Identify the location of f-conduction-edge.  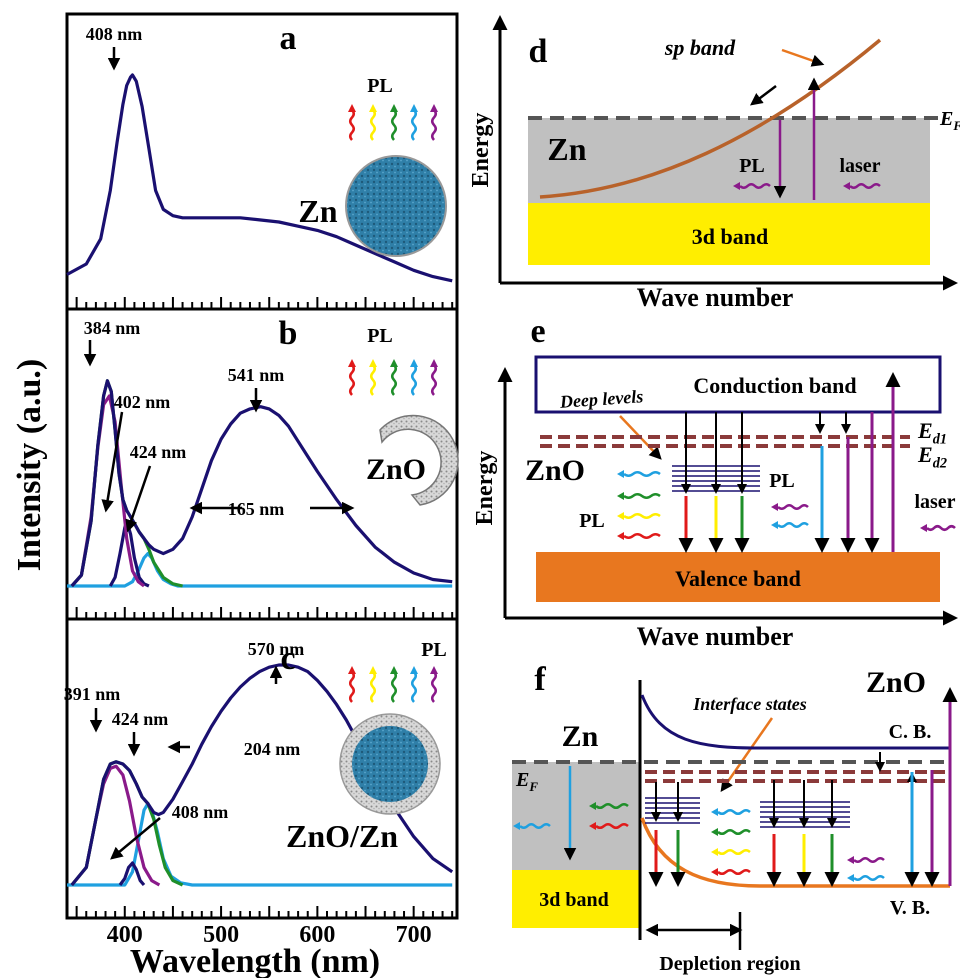
(795, 722).